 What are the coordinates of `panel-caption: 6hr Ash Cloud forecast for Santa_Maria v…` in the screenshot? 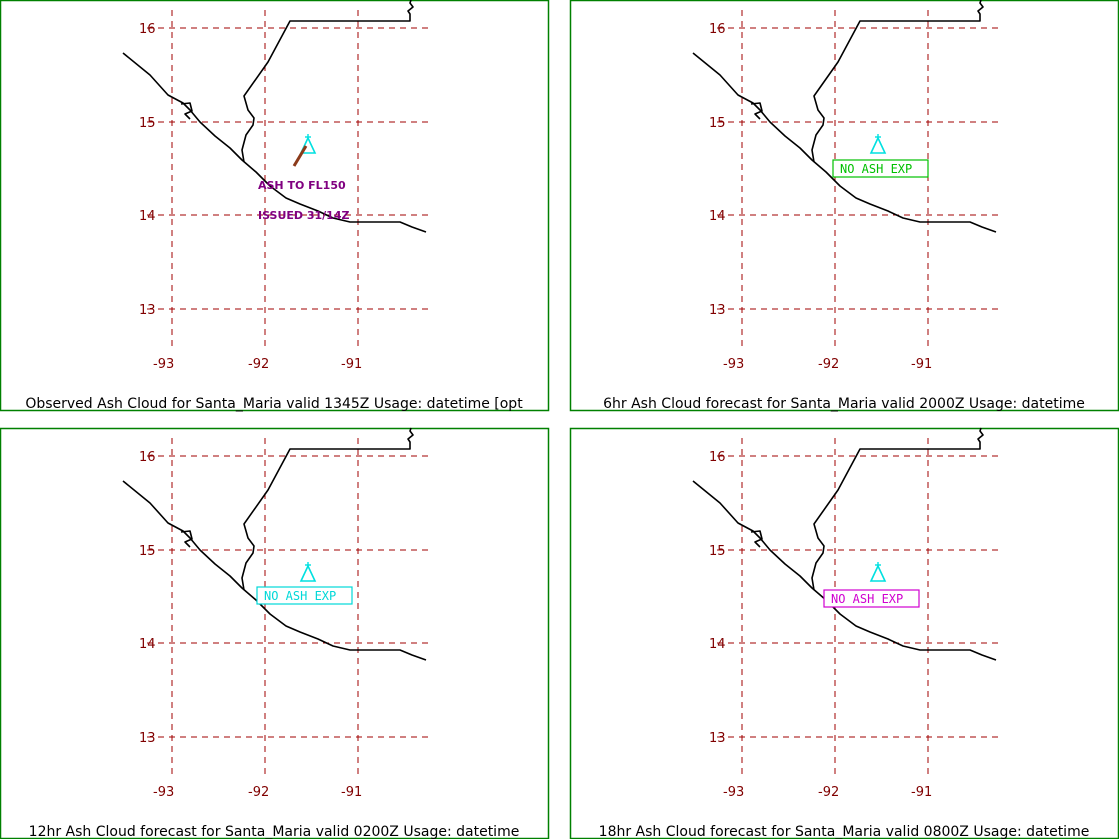 It's located at (844, 404).